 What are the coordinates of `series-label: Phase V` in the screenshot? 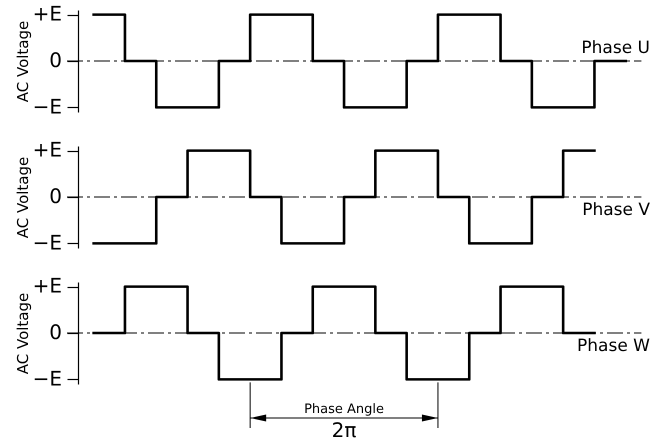 It's located at (616, 210).